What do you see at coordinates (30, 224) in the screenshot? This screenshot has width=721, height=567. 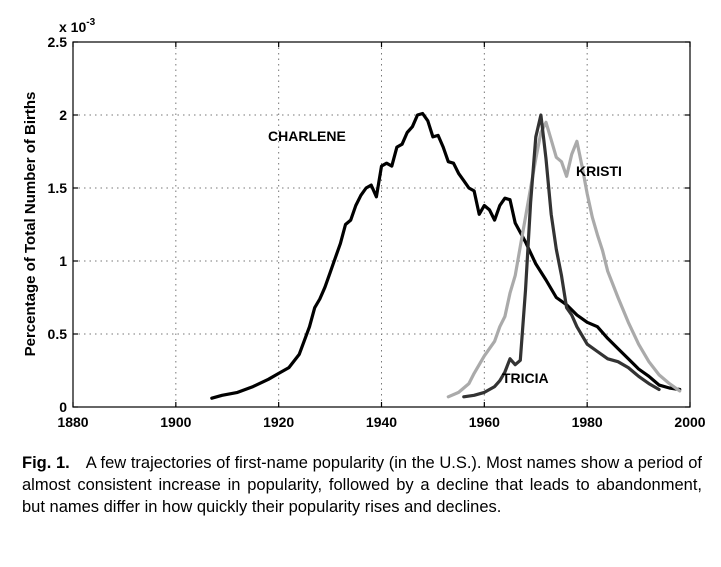 I see `y-axis-label: Percentage of Total Number of Births` at bounding box center [30, 224].